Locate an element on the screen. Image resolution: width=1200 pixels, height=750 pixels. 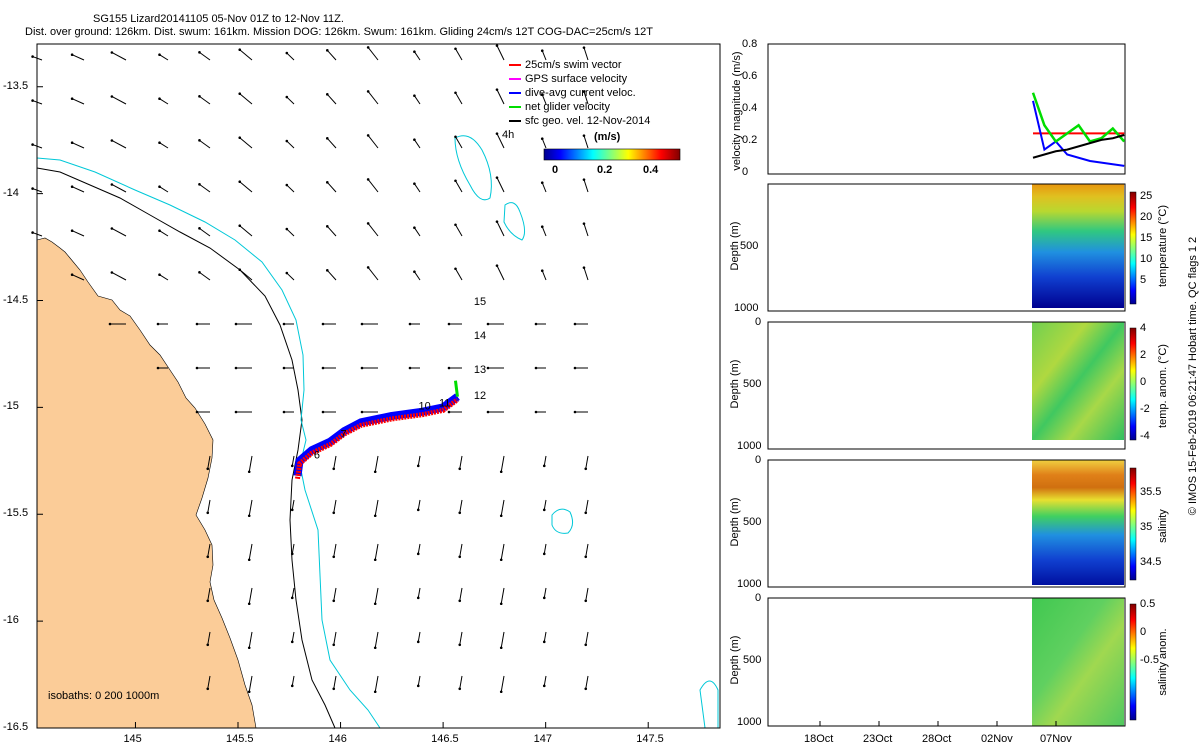
sal_anom-cbtick-label: 0.5 is located at coordinates (1148, 604).